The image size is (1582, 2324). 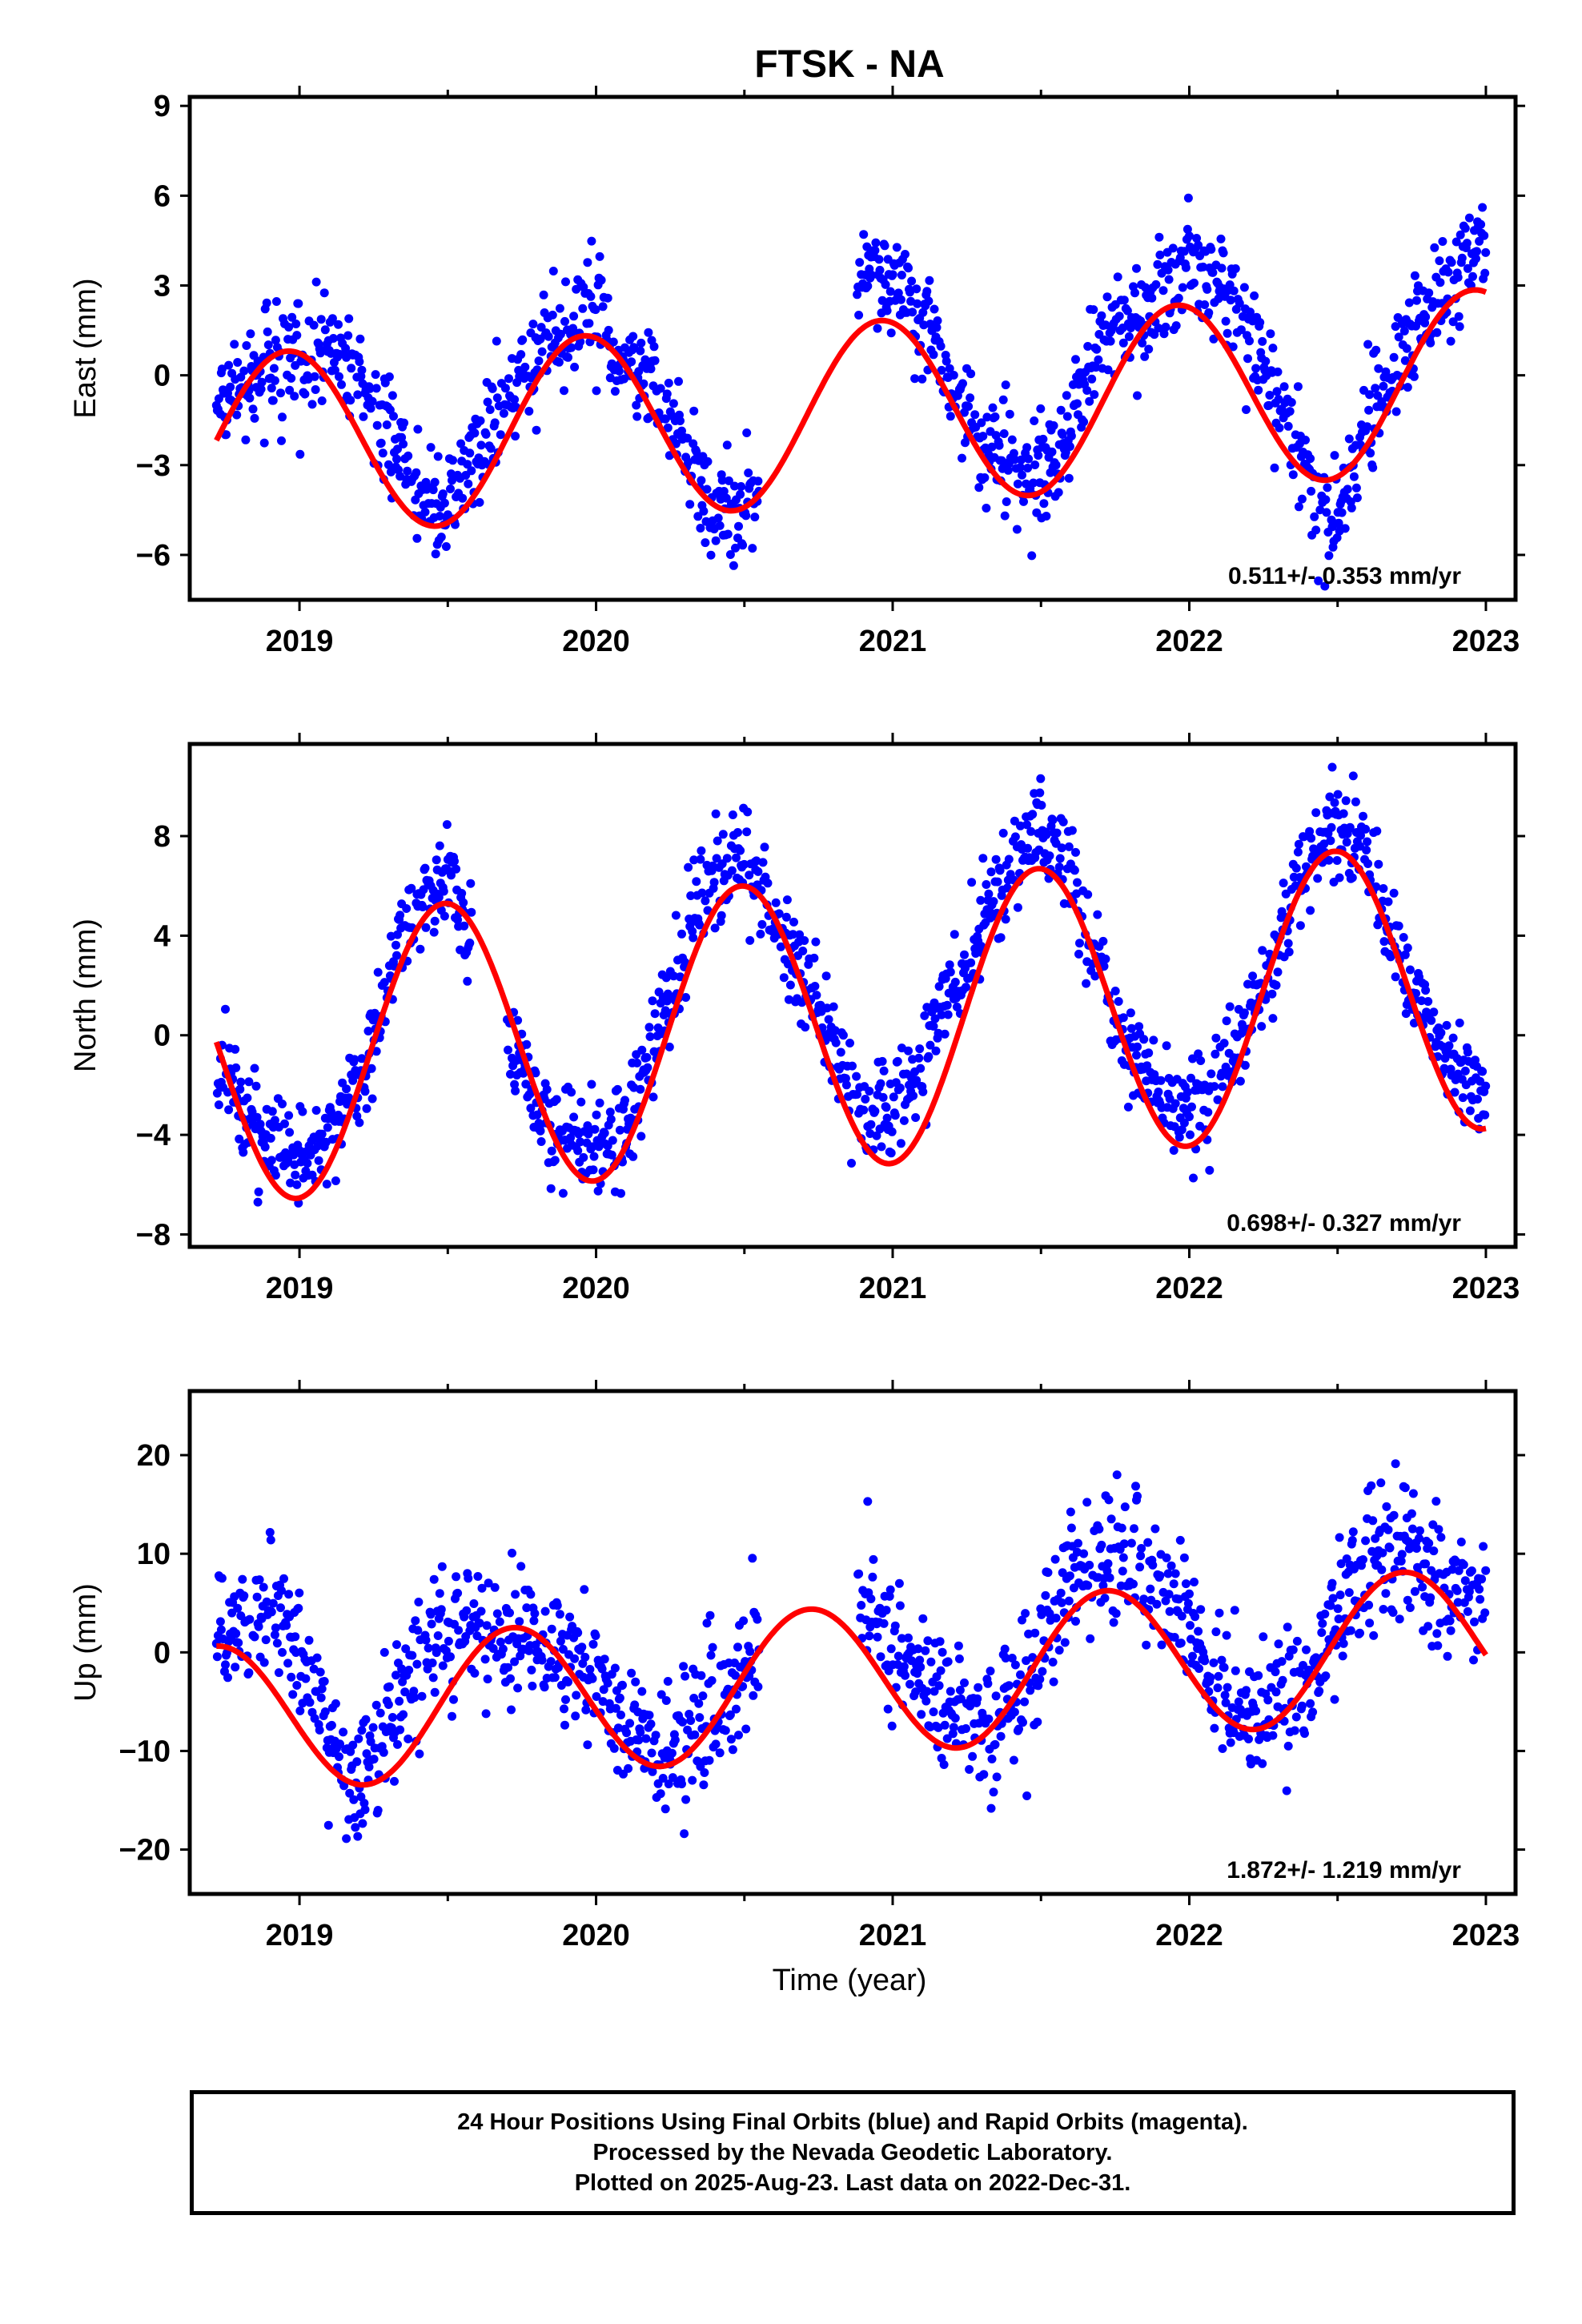 I want to click on fit-line-north, so click(x=850, y=1024).